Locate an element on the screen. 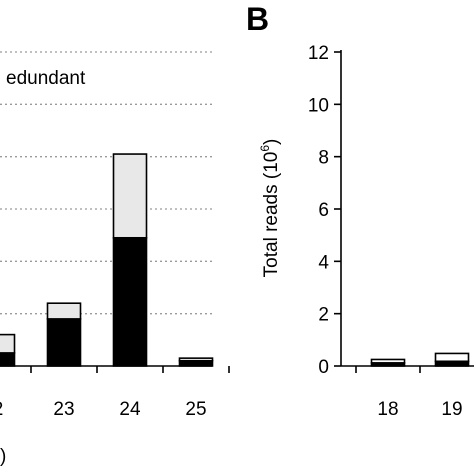  panel-b-x-tick-label-19: 19 is located at coordinates (451, 409).